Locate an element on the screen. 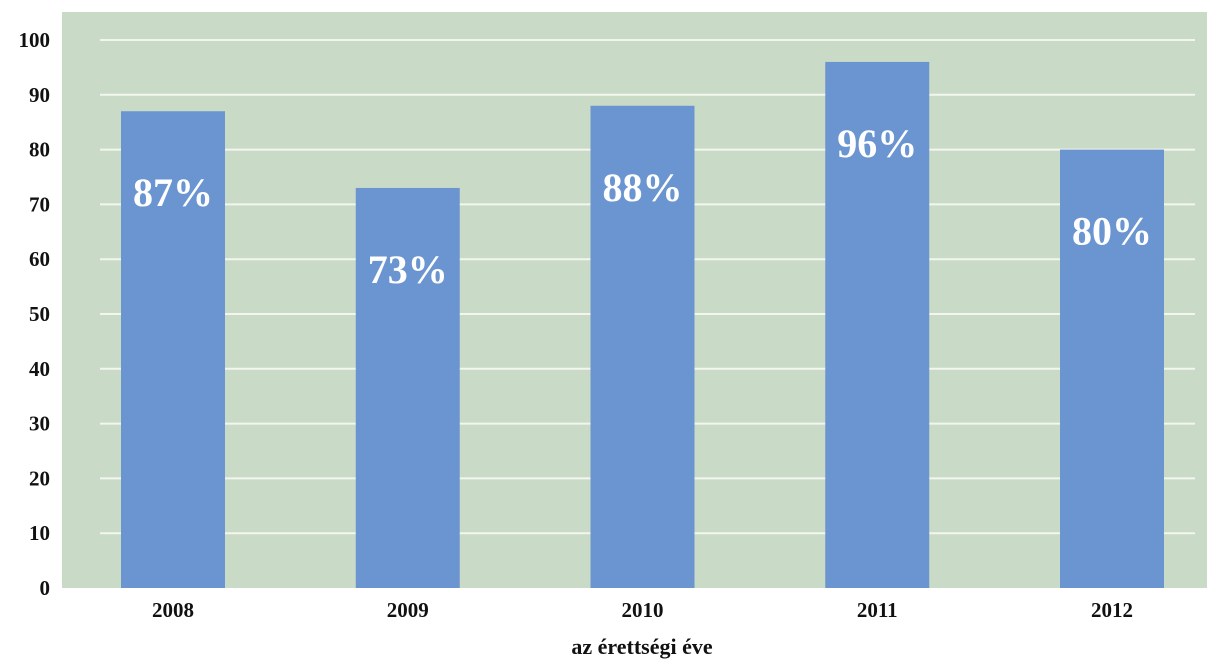  x-tick-label: 2012 is located at coordinates (1112, 610).